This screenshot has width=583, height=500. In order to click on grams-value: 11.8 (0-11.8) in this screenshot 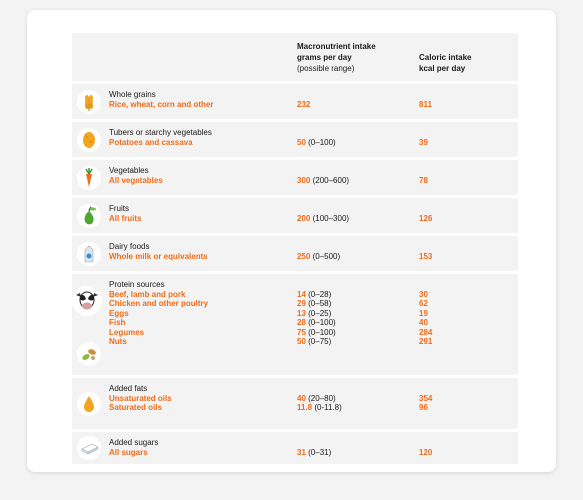, I will do `click(319, 407)`.